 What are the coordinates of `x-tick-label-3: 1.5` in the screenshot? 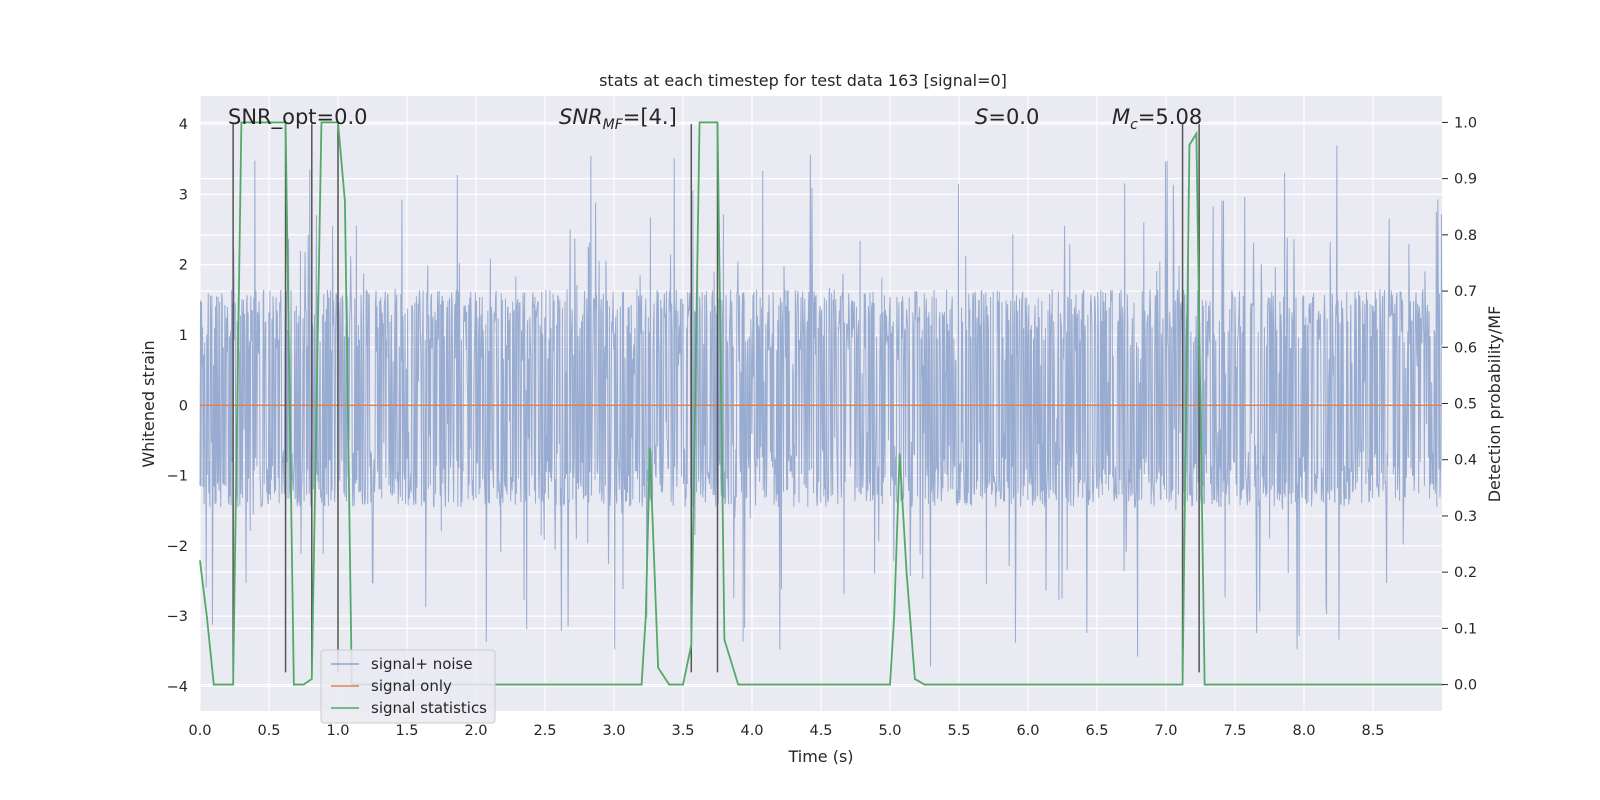 It's located at (406, 731).